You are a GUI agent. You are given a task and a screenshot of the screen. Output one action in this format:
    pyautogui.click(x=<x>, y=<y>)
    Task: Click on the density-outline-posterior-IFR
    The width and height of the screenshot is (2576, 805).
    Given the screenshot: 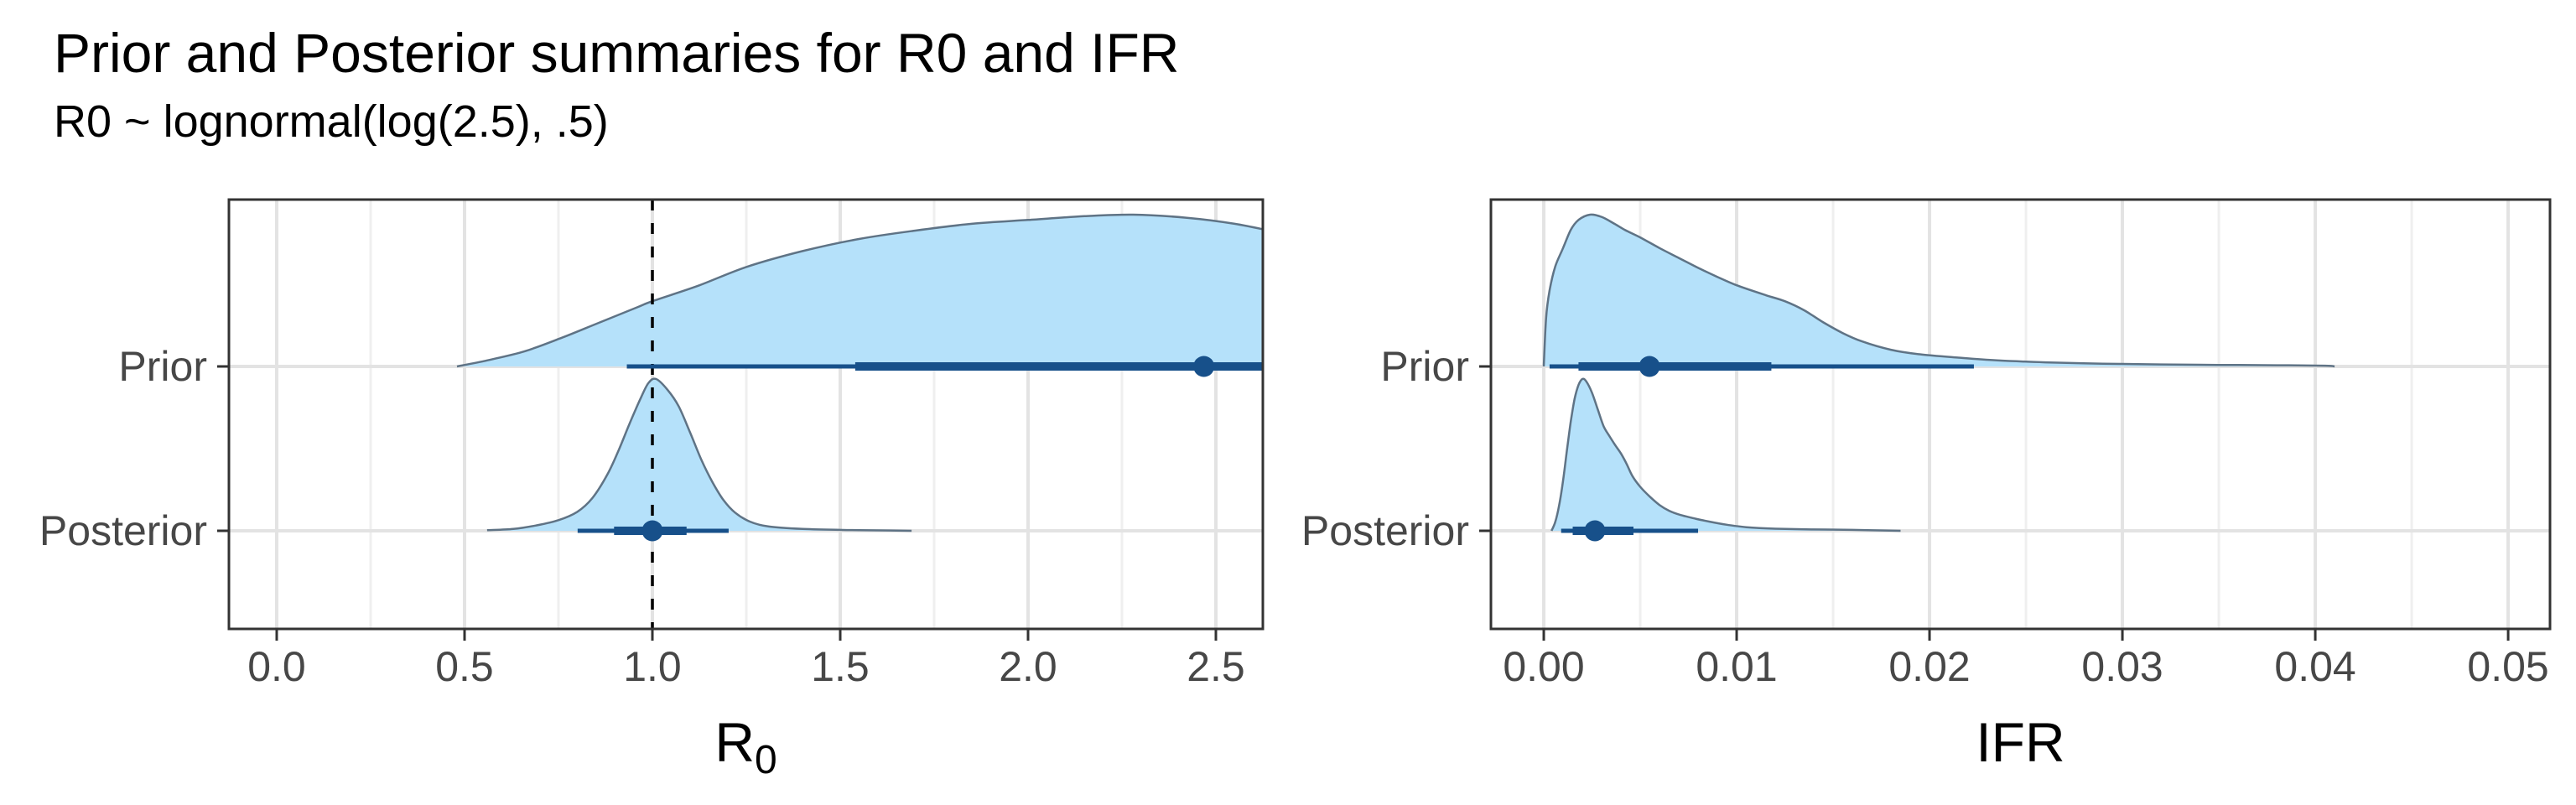 What is the action you would take?
    pyautogui.click(x=1725, y=454)
    